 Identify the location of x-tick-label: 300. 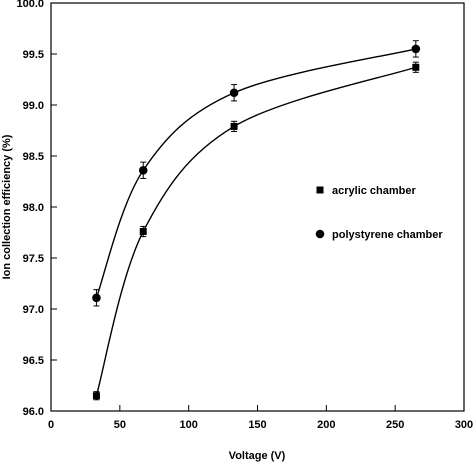
(464, 425).